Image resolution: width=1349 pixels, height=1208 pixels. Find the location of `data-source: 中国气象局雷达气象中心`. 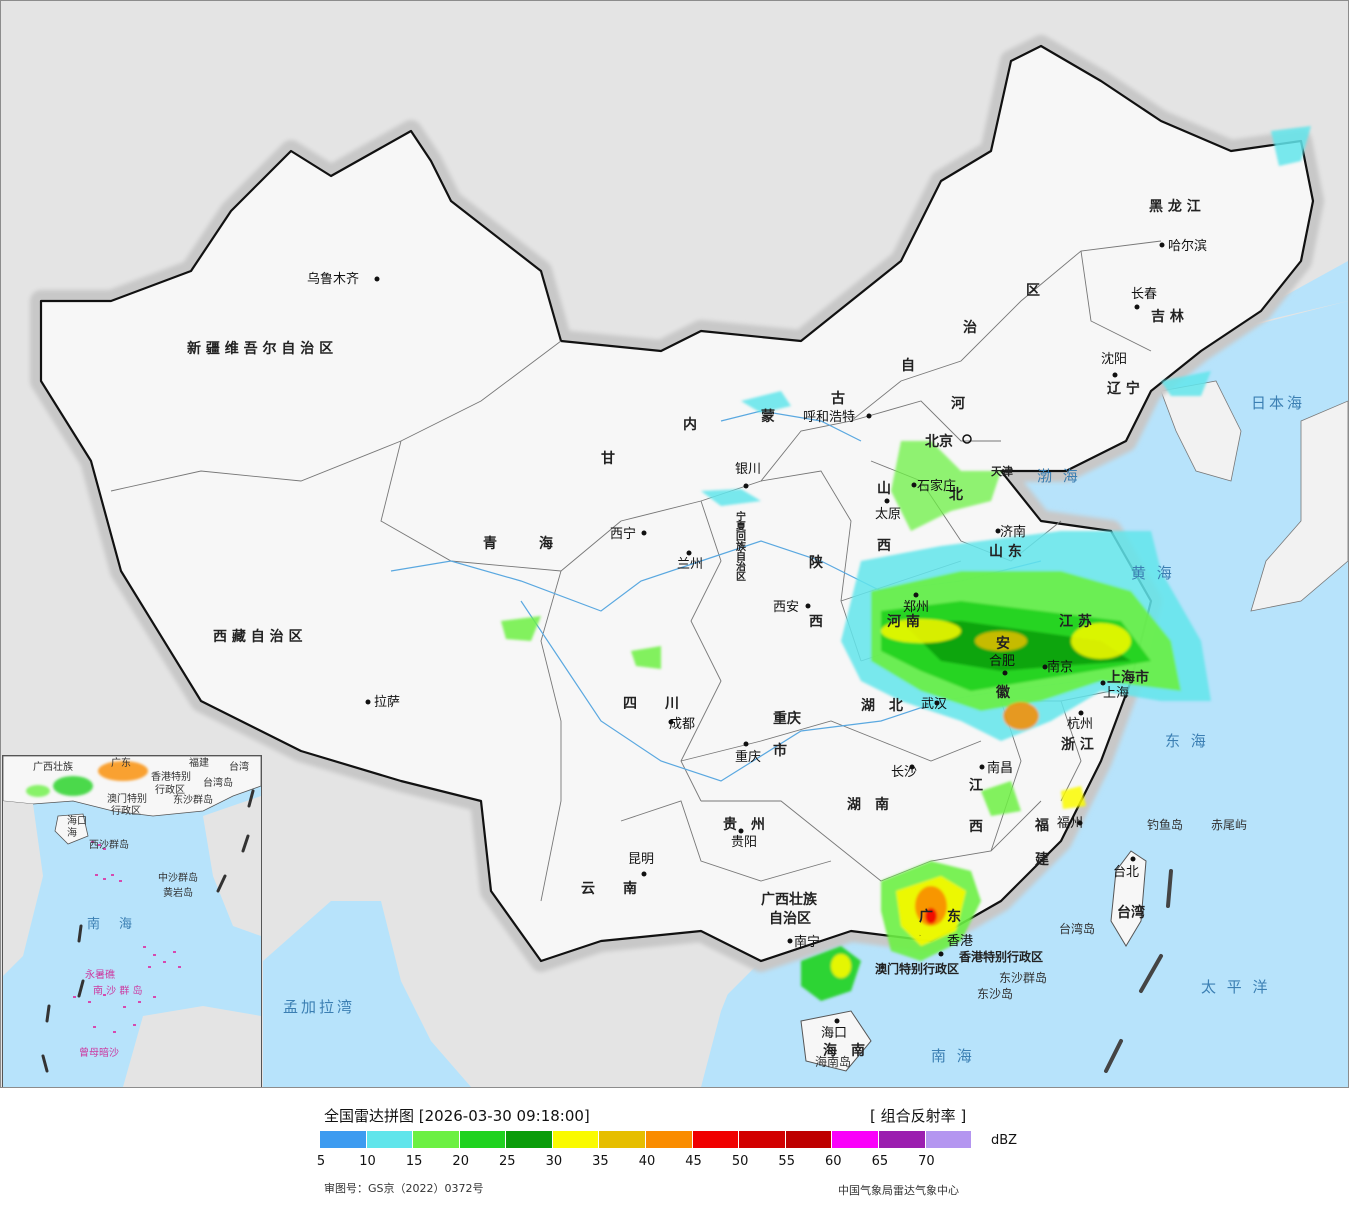

data-source: 中国气象局雷达气象中心 is located at coordinates (898, 1190).